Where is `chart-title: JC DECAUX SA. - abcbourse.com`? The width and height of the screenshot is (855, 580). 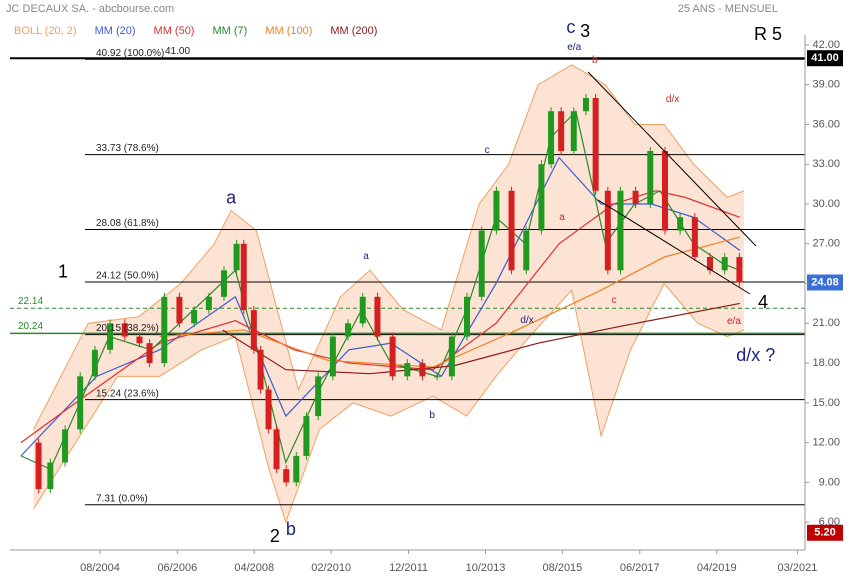
chart-title: JC DECAUX SA. - abcbourse.com is located at coordinates (90, 9).